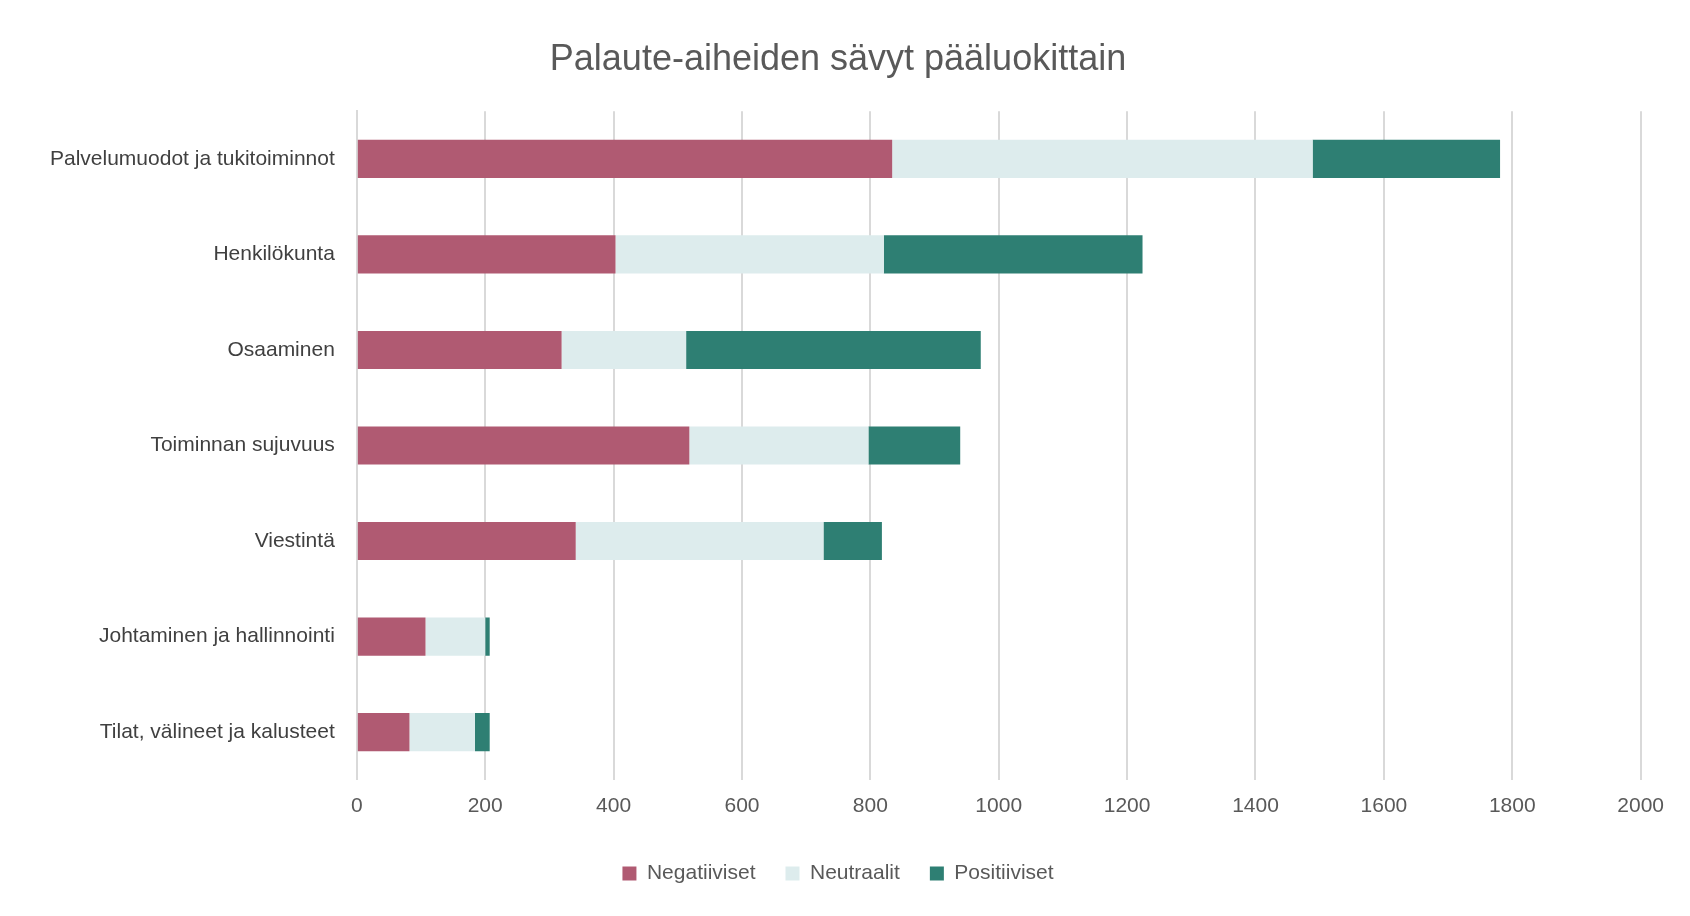 Image resolution: width=1690 pixels, height=916 pixels. Describe the element at coordinates (1255, 805) in the screenshot. I see `x-tick-label: 1400` at that location.